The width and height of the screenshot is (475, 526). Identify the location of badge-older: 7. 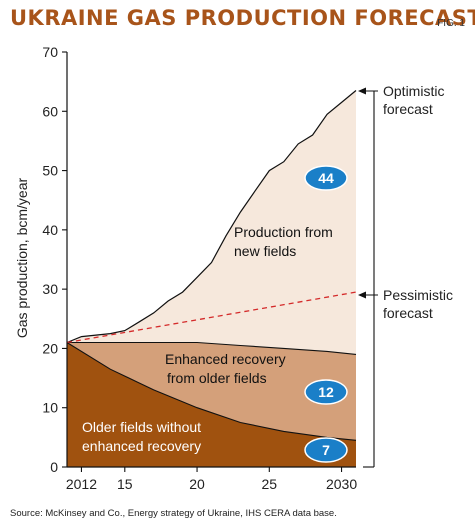
(326, 450).